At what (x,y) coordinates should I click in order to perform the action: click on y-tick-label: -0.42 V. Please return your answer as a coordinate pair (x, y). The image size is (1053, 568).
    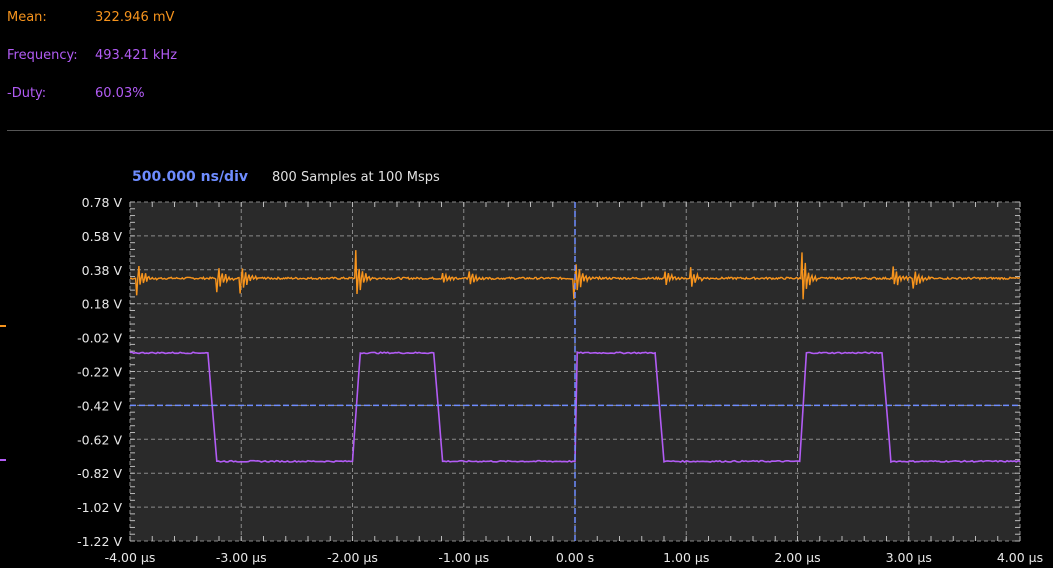
    Looking at the image, I should click on (99, 405).